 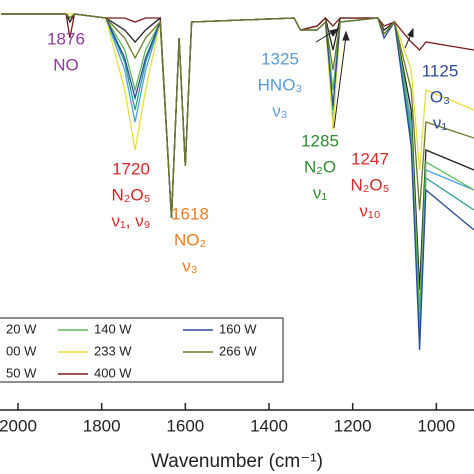 What do you see at coordinates (66, 64) in the screenshot?
I see `annotation: NO` at bounding box center [66, 64].